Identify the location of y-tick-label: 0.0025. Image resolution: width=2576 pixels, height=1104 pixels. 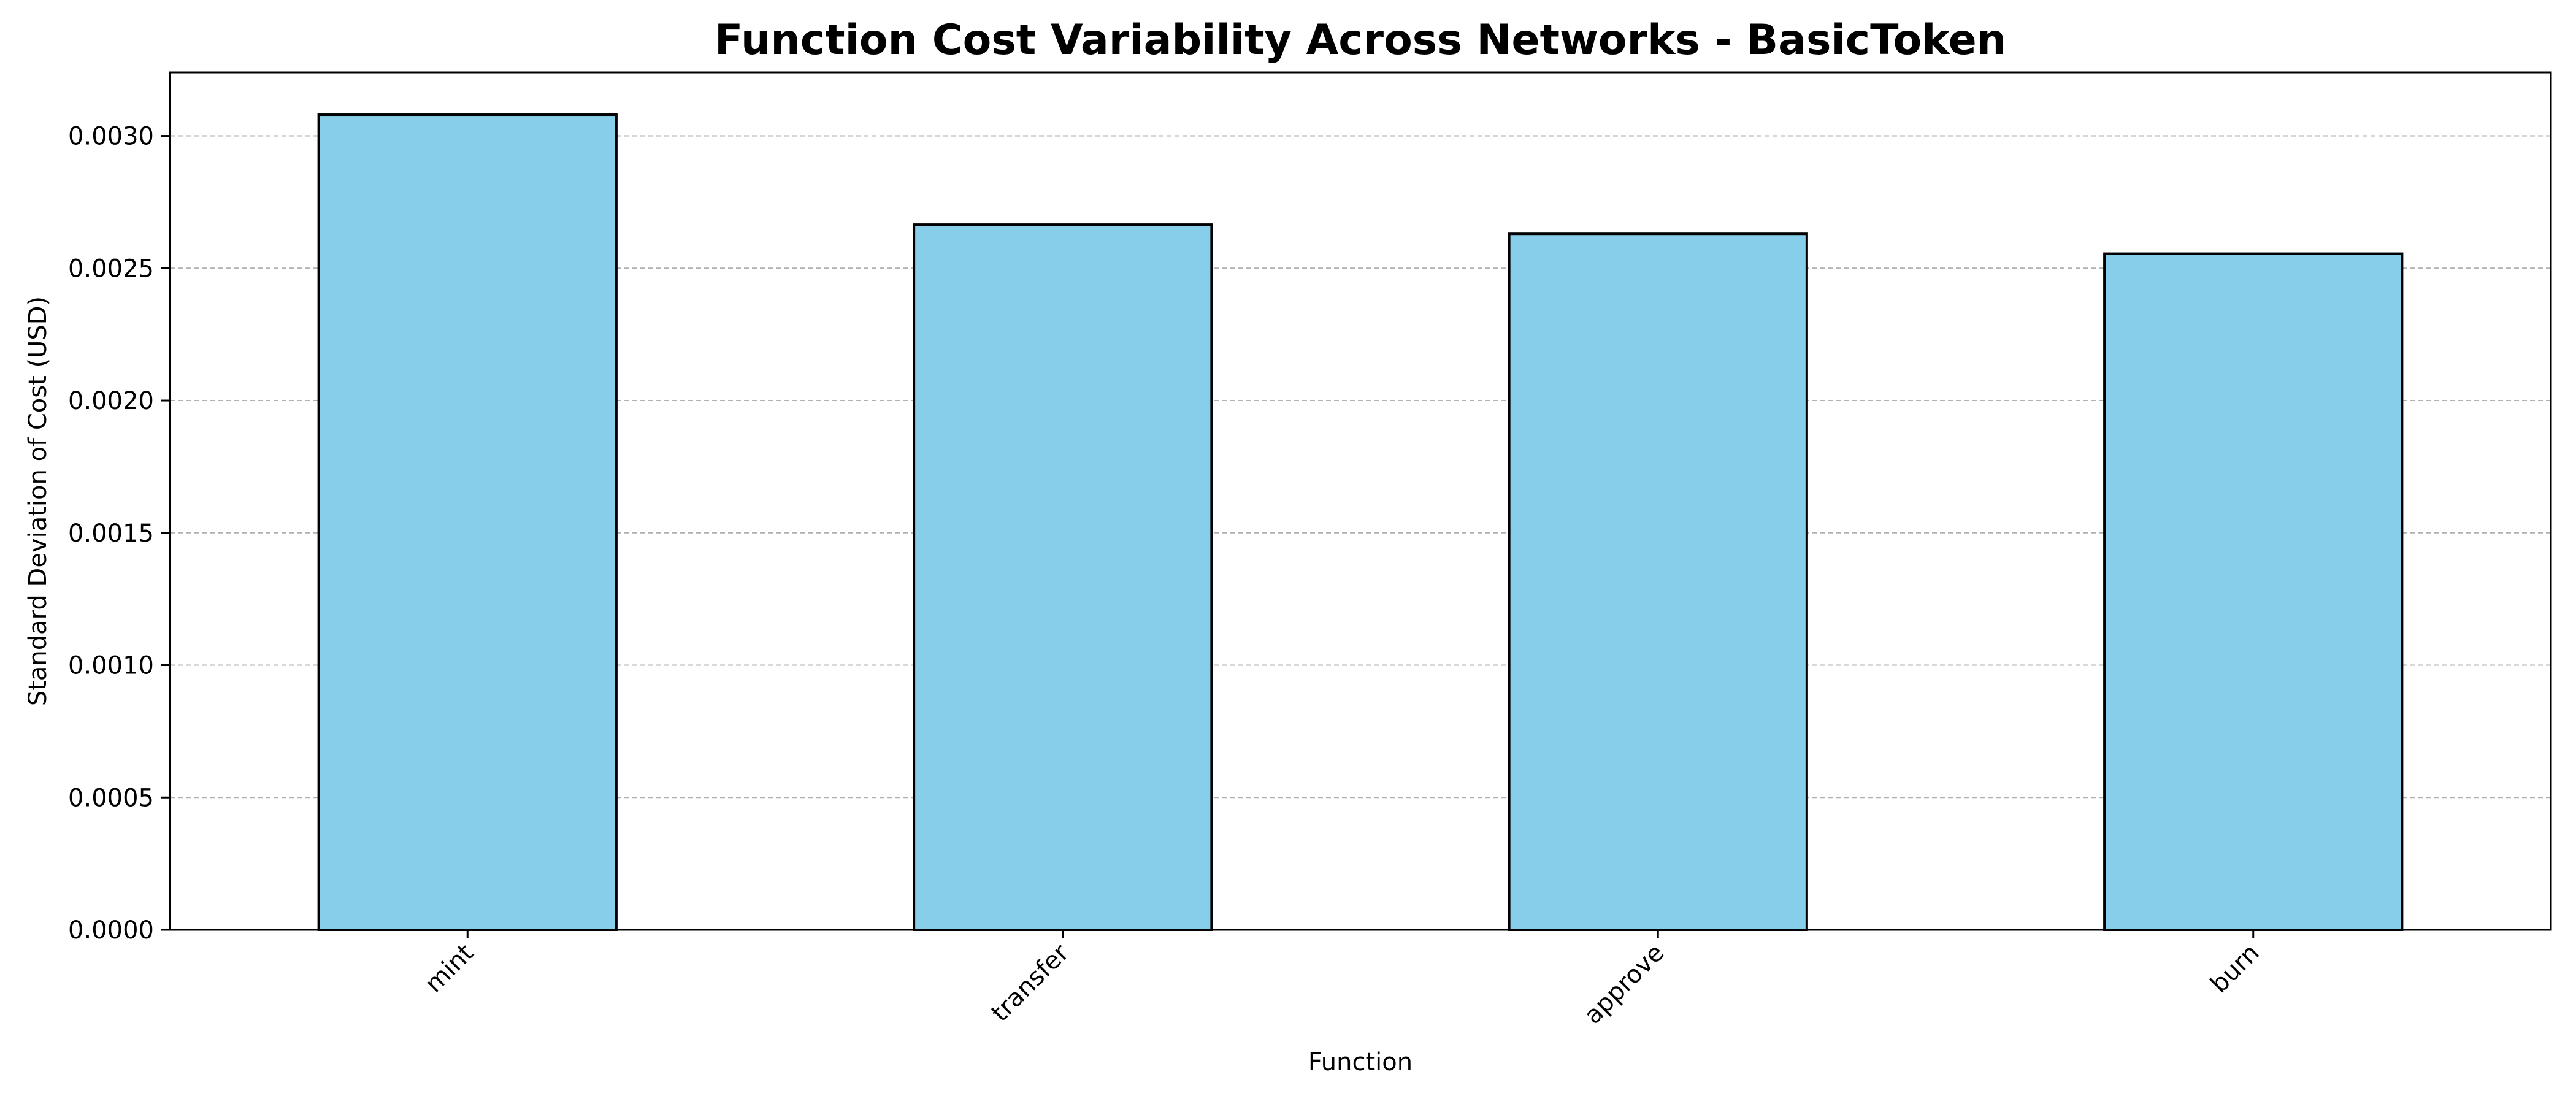
(111, 269).